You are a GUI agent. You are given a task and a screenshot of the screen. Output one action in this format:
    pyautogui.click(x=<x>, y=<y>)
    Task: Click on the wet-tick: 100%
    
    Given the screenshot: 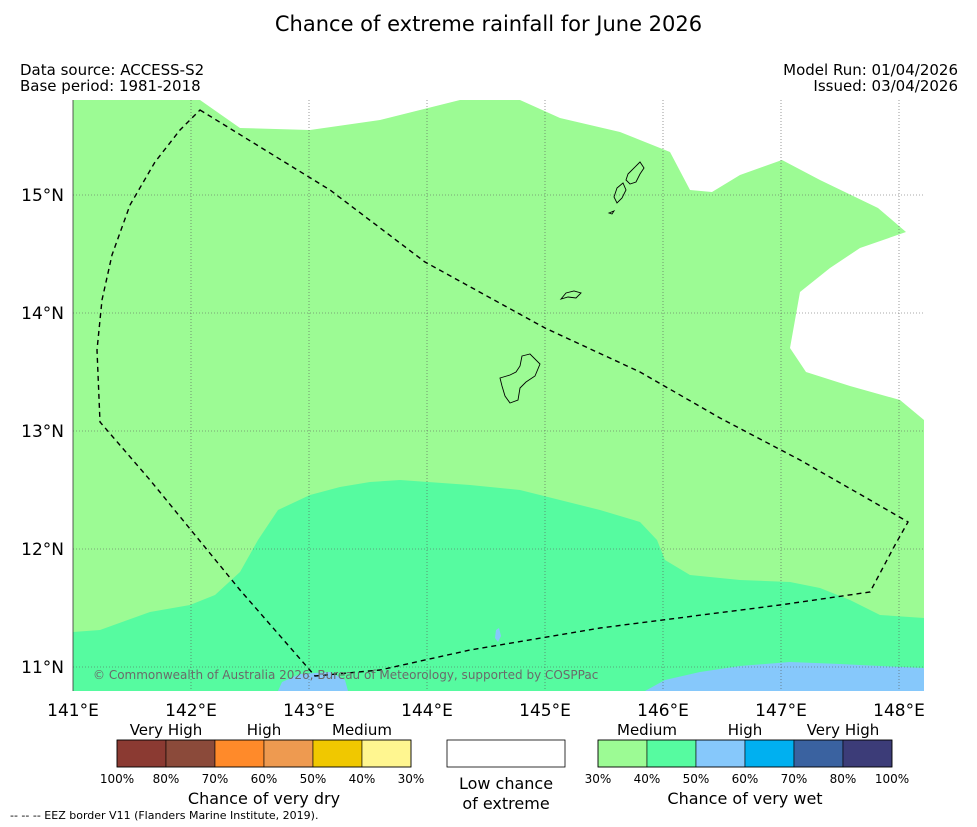 What is the action you would take?
    pyautogui.click(x=892, y=779)
    